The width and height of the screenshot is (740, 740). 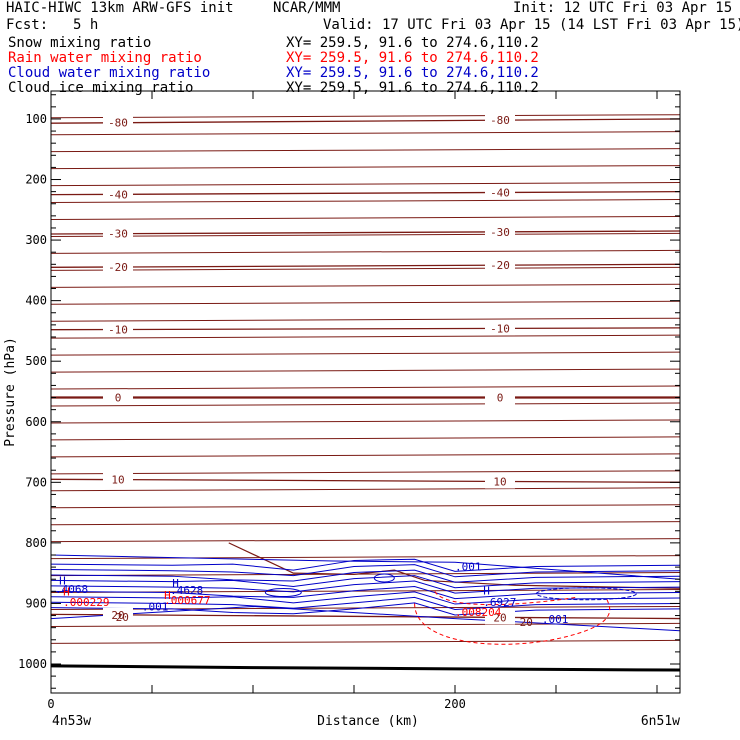 I want to click on y-tick-label: 300, so click(x=36, y=240).